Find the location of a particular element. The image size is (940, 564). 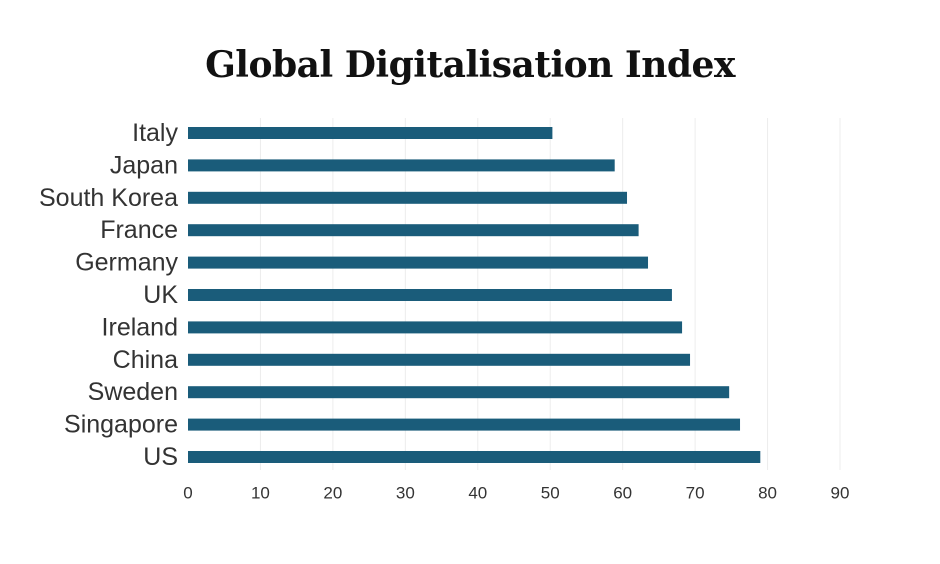

category-label: UK is located at coordinates (160, 295).